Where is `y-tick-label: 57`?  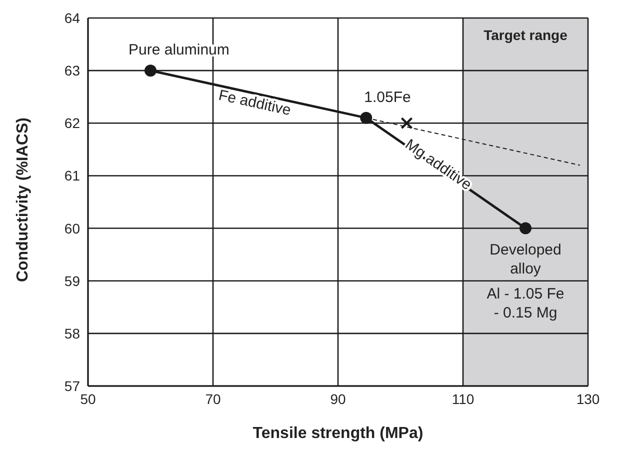 y-tick-label: 57 is located at coordinates (72, 386).